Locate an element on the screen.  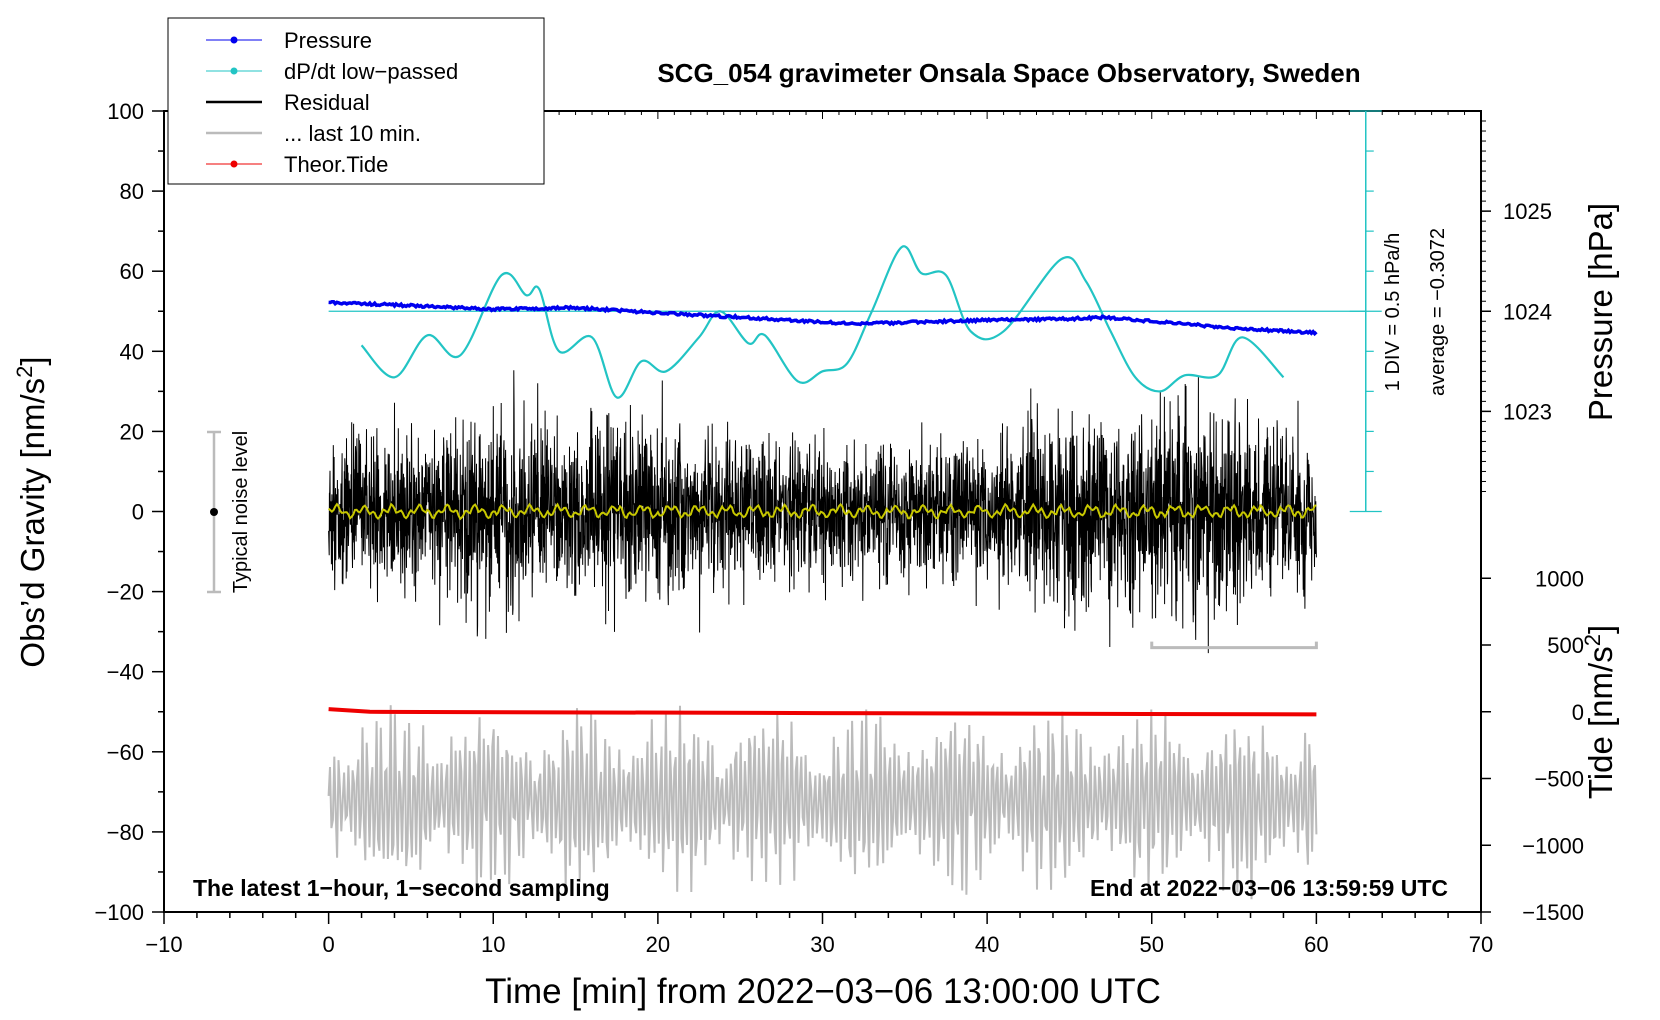
legend-label: ... last 10 min. is located at coordinates (352, 133).